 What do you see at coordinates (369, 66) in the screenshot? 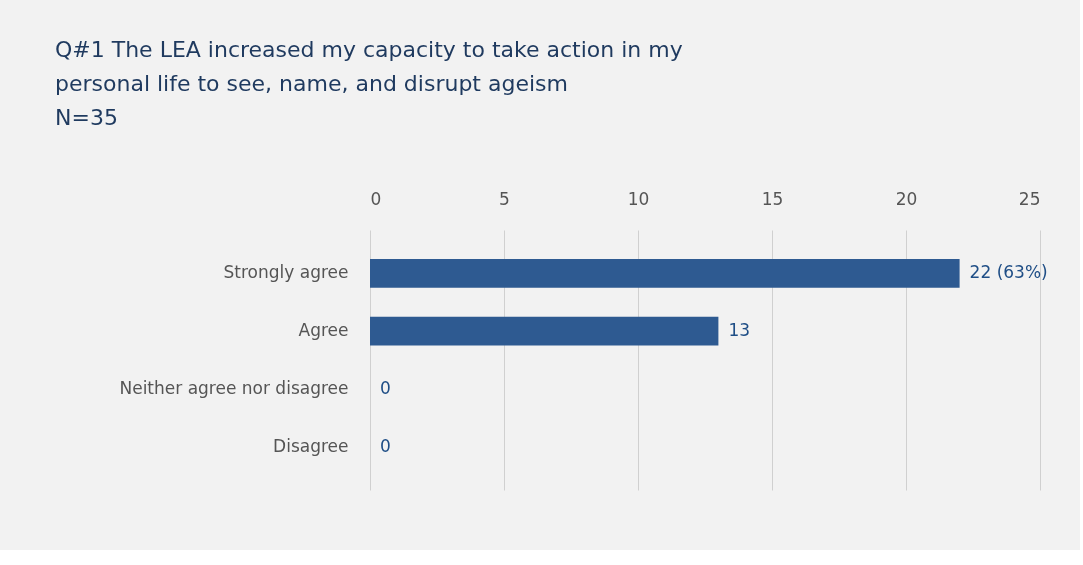
I see `chart-title: Q#1 The LEA increased my capacity to take action in my personal life to see, name, and disrupt ageism` at bounding box center [369, 66].